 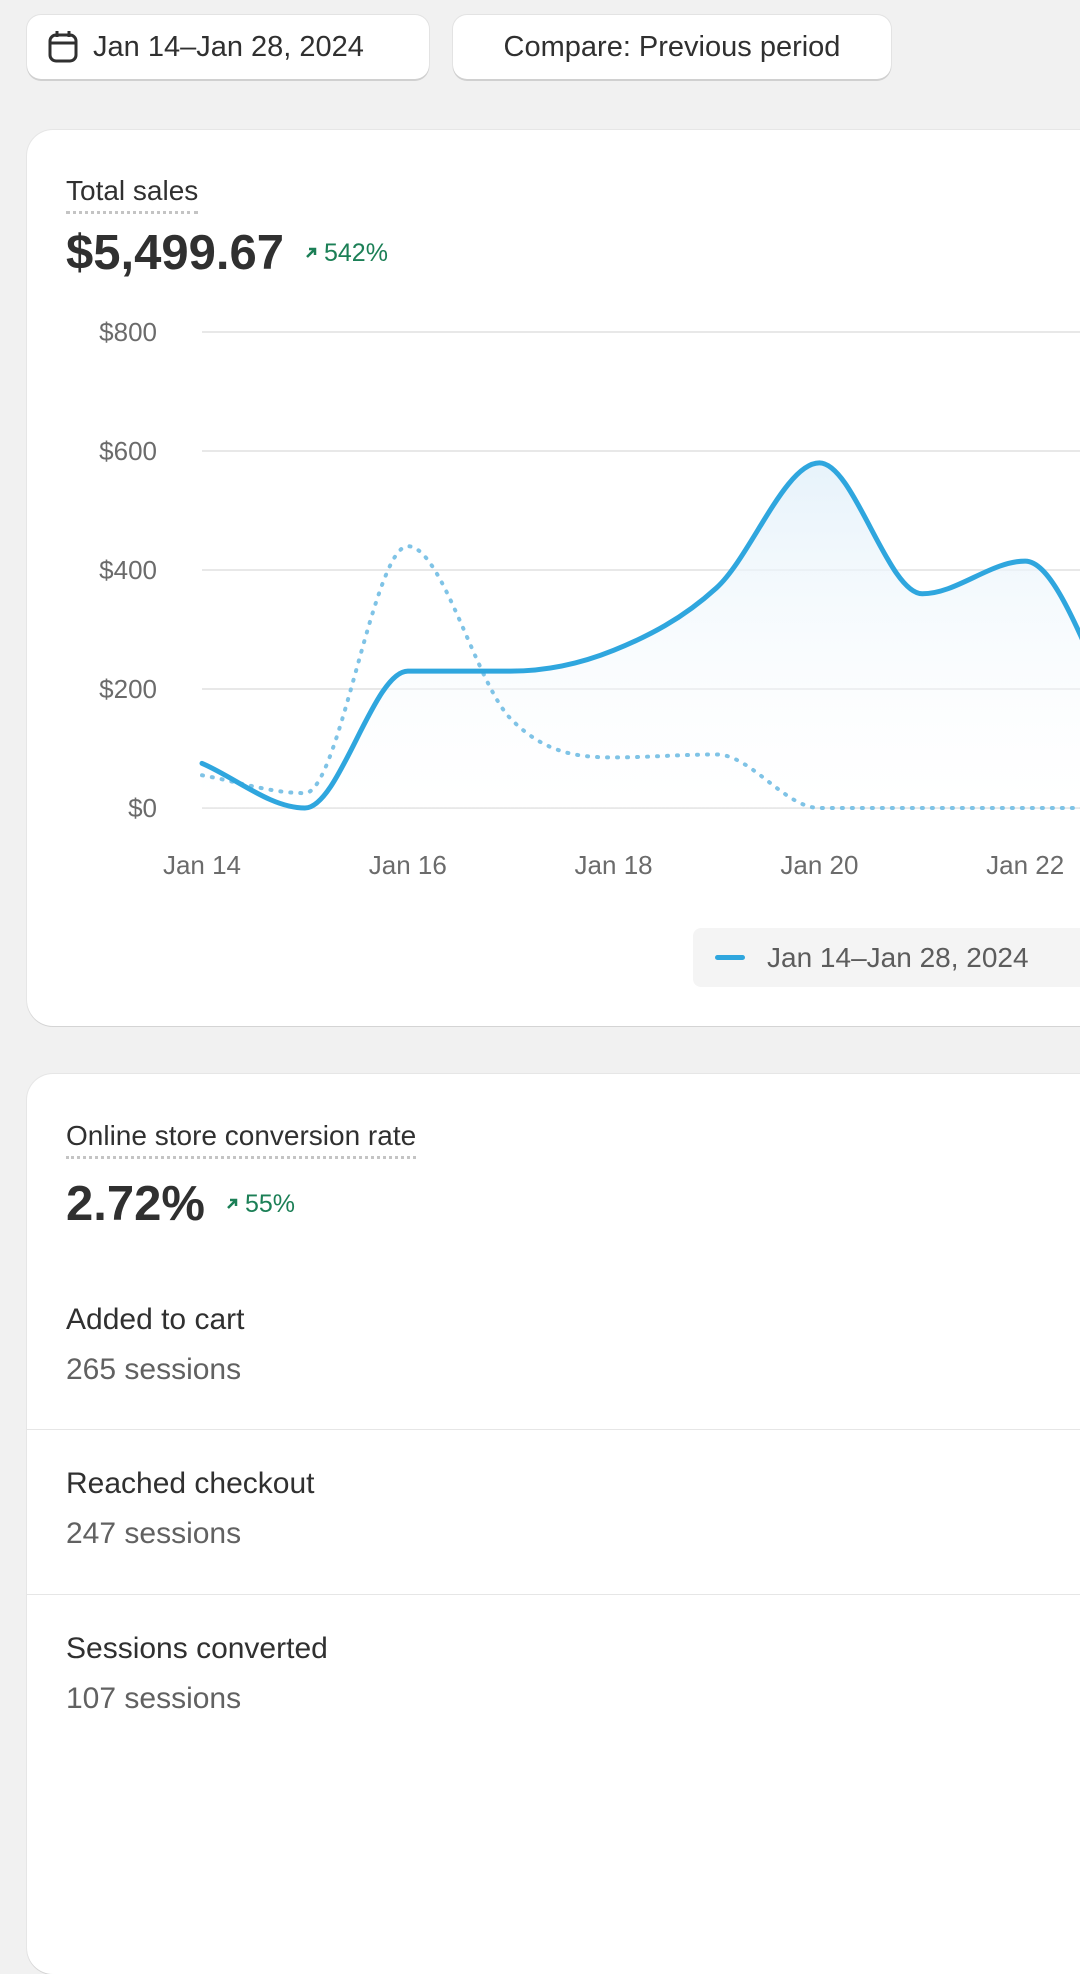 I want to click on step-sessions: 265 sessions, so click(x=154, y=1369).